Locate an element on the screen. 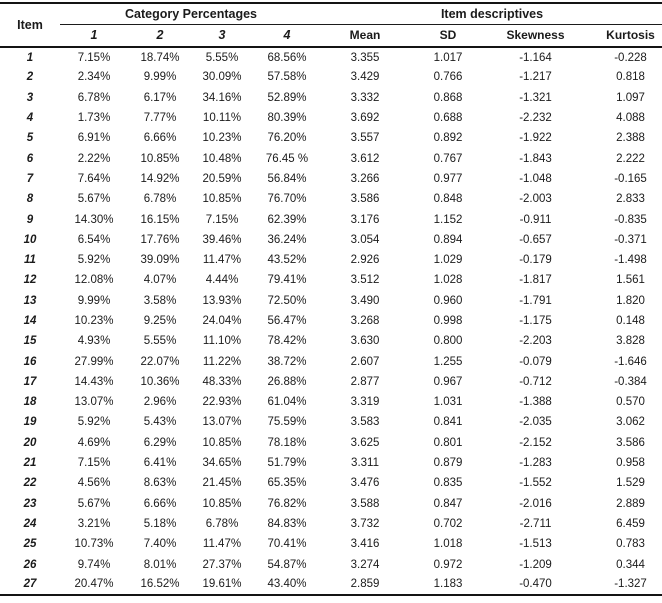 The width and height of the screenshot is (662, 603). value-cell: 6.78% is located at coordinates (94, 97).